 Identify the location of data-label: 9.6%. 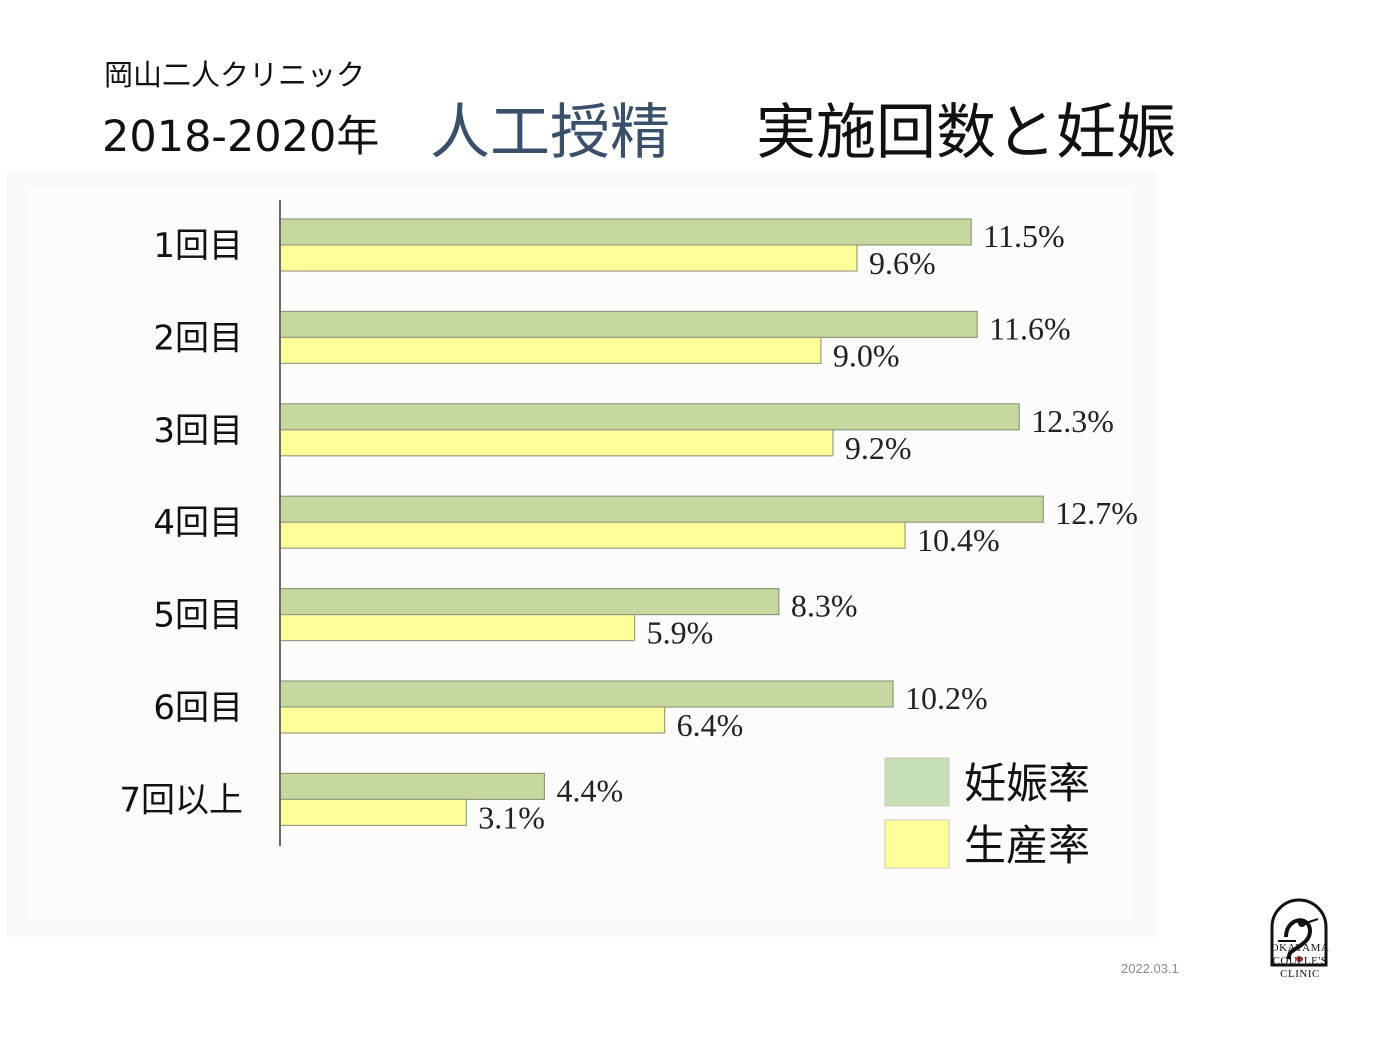
(902, 263).